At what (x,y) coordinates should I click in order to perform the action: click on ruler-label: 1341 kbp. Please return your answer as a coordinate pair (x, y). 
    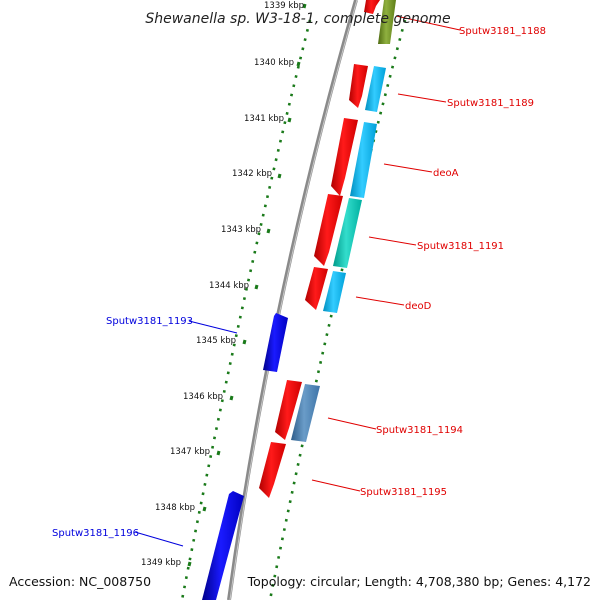
    Looking at the image, I should click on (264, 119).